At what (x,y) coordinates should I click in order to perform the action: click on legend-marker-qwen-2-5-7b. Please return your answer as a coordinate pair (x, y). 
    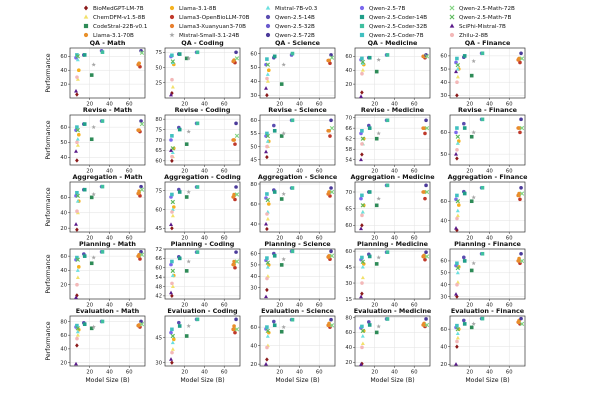
    Looking at the image, I should click on (362, 8).